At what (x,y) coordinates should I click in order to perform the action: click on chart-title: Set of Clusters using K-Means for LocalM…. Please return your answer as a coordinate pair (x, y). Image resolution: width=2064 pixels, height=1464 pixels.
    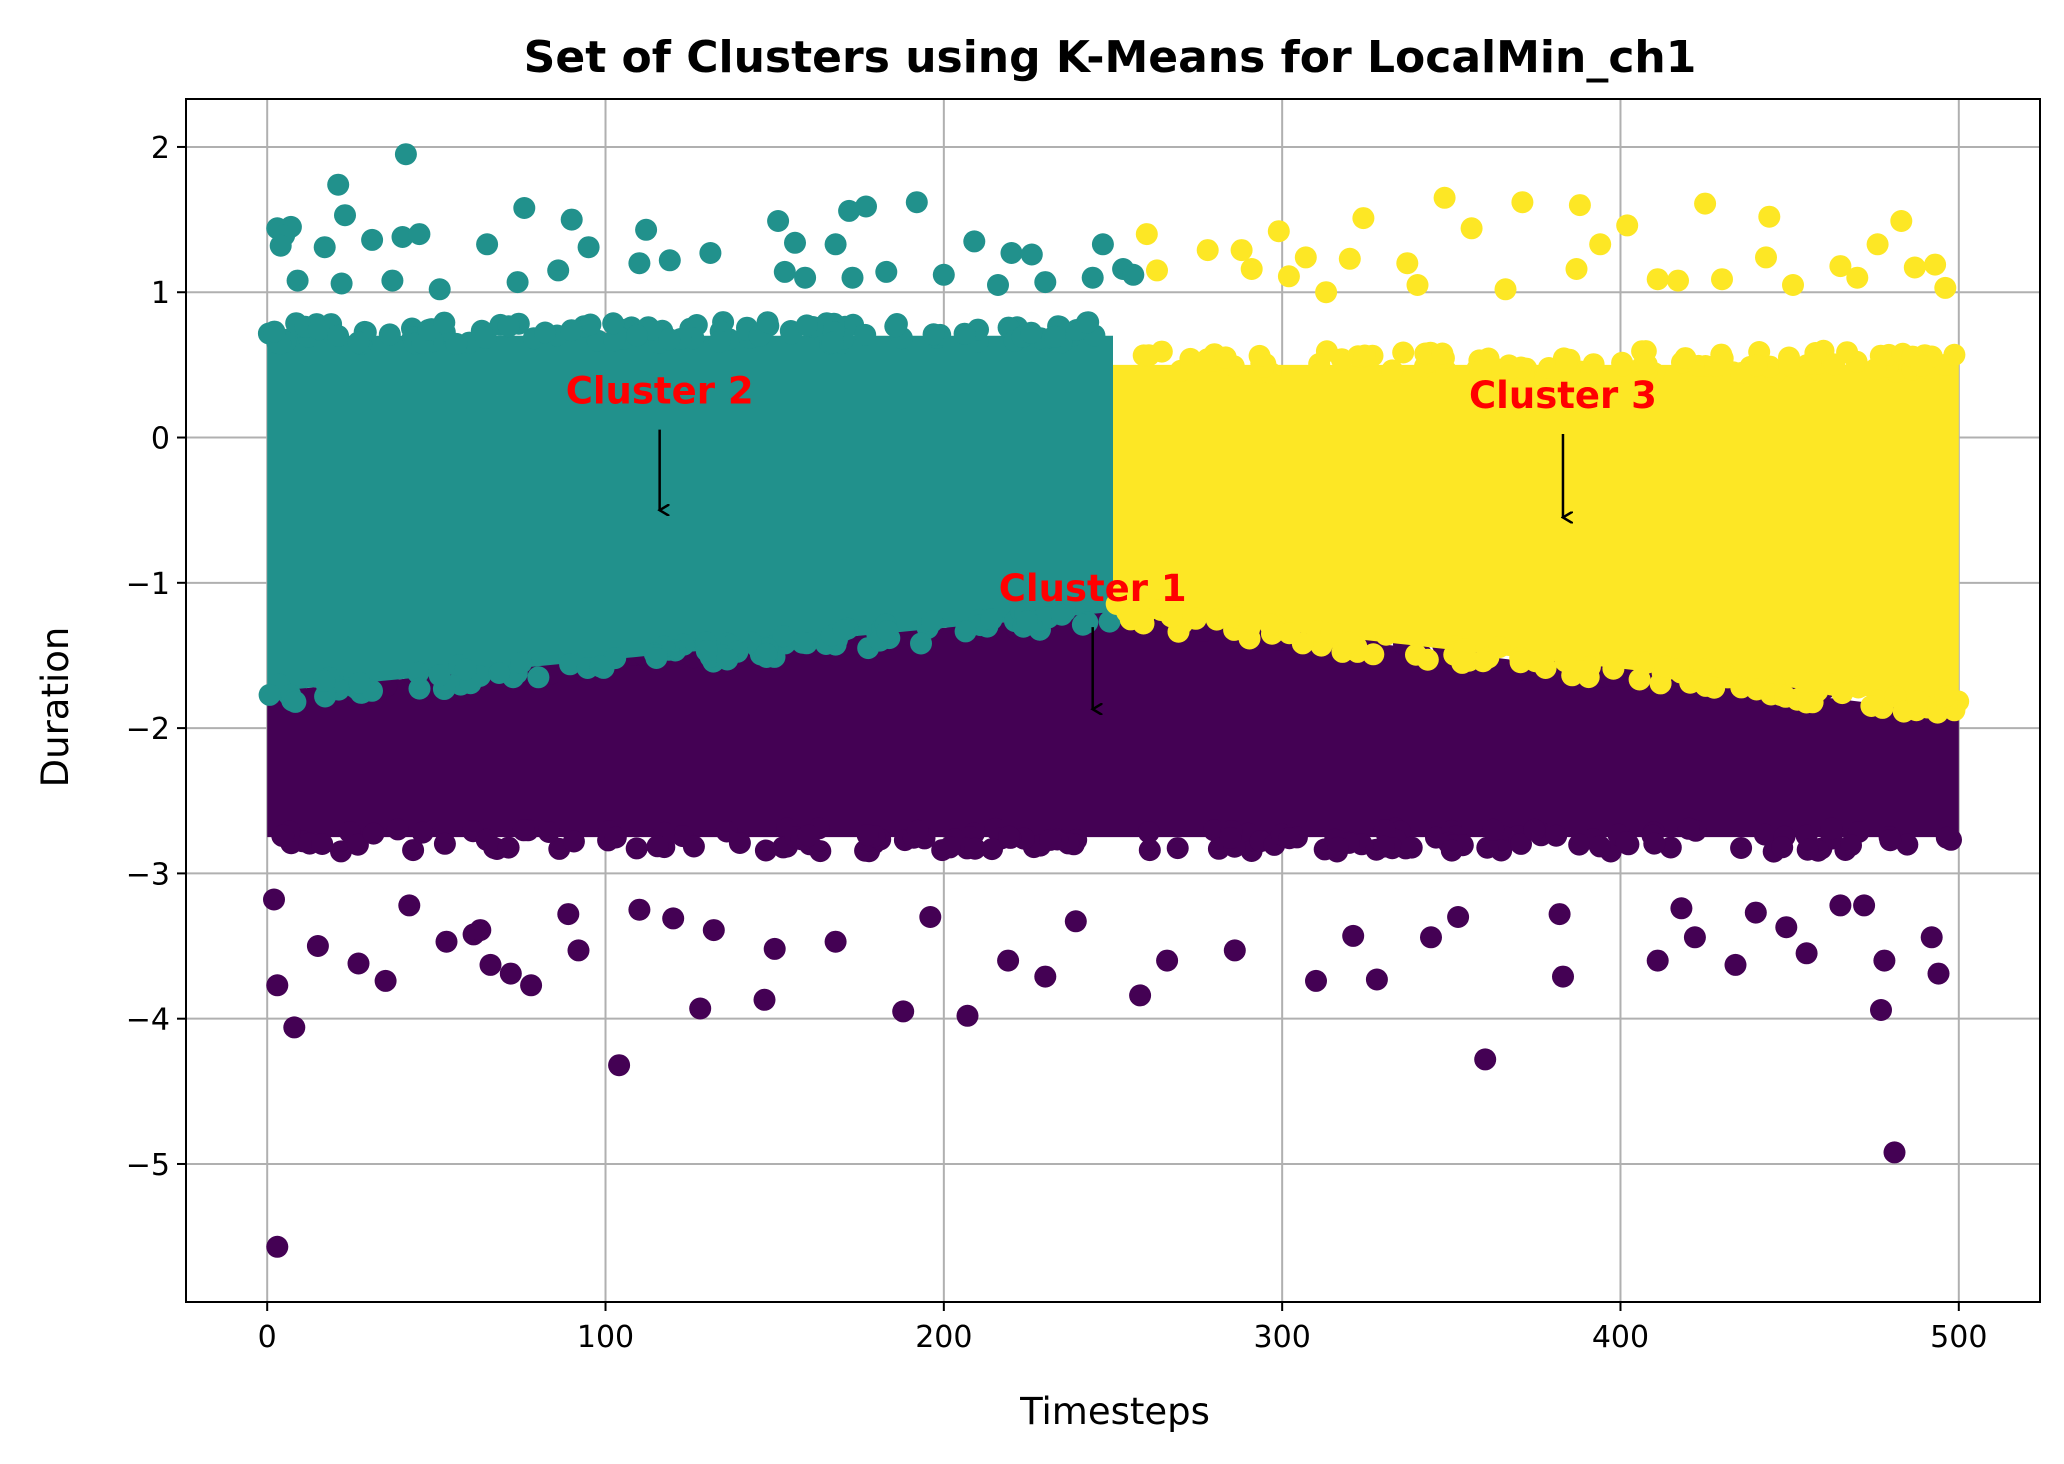
    Looking at the image, I should click on (1110, 57).